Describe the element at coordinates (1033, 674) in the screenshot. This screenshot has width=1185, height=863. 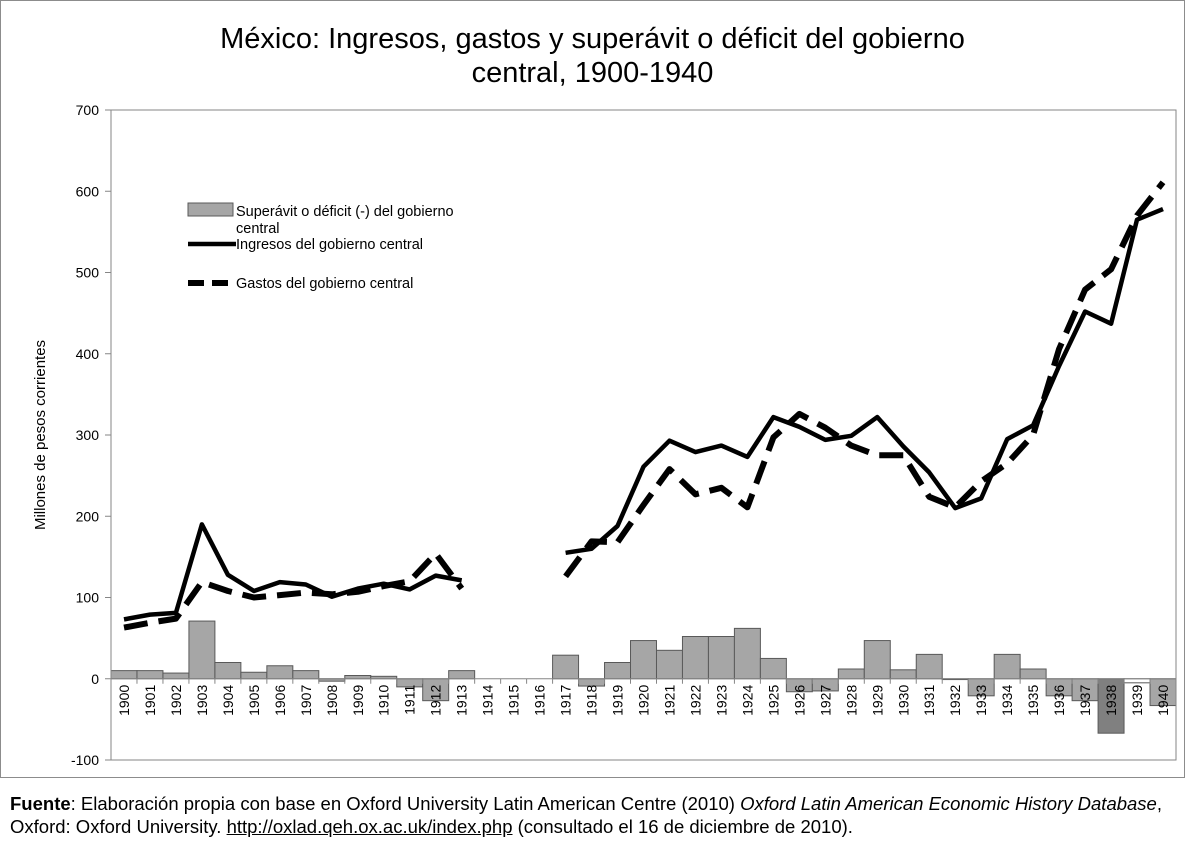
I see `bar-1935` at that location.